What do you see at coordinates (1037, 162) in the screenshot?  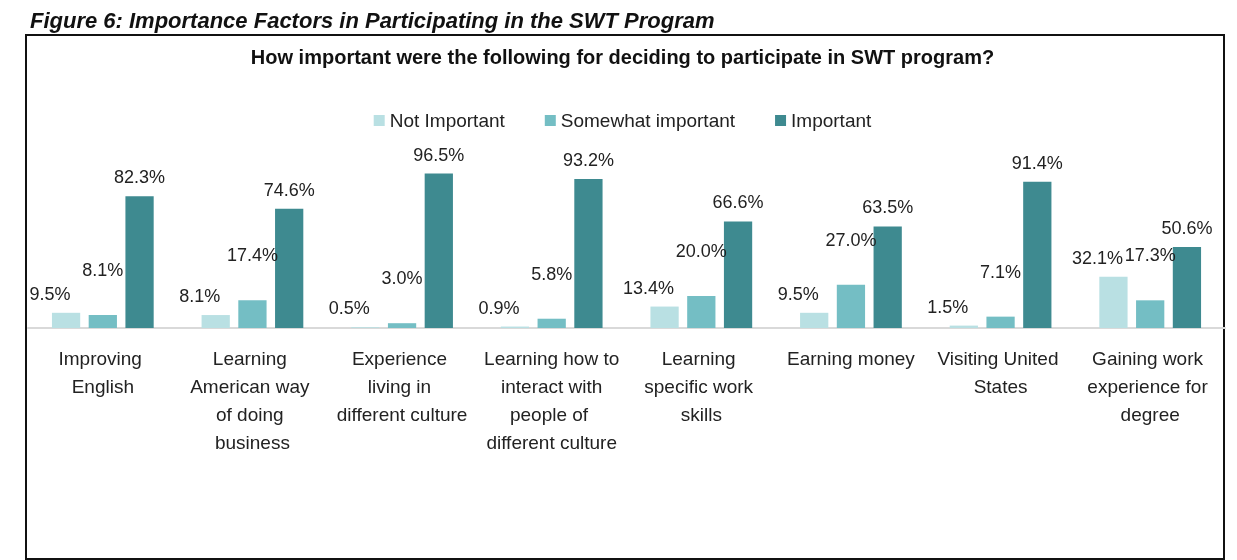 I see `data-label: 91.4%` at bounding box center [1037, 162].